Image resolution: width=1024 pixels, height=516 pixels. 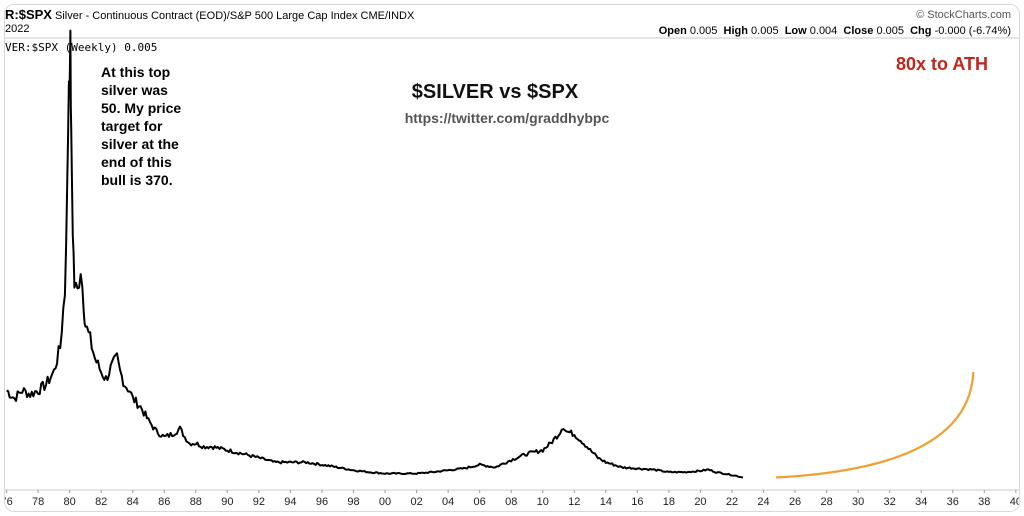 I want to click on x-tick-label: 06, so click(x=480, y=502).